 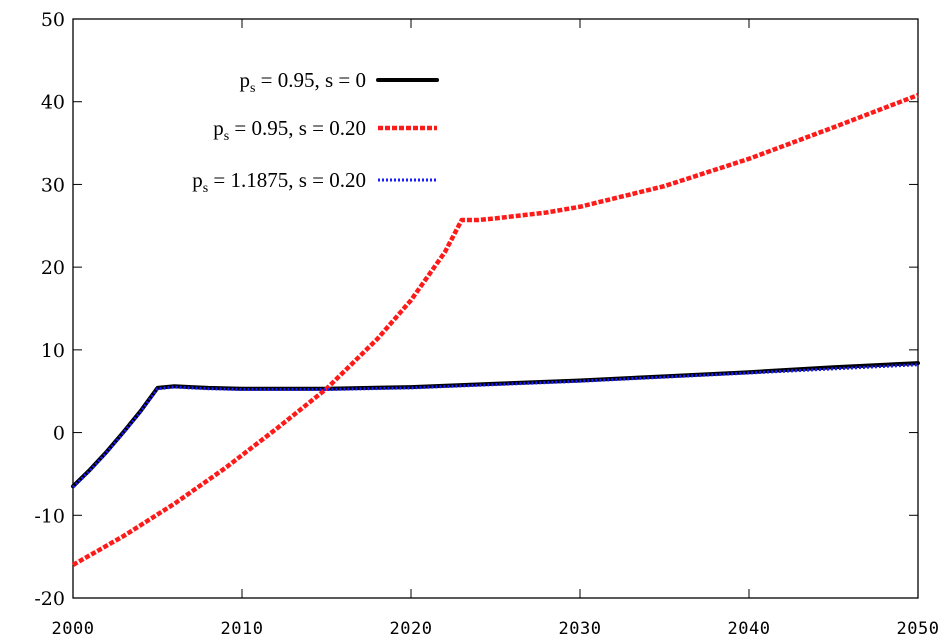 What do you see at coordinates (53, 20) in the screenshot?
I see `y-tick-label: 50` at bounding box center [53, 20].